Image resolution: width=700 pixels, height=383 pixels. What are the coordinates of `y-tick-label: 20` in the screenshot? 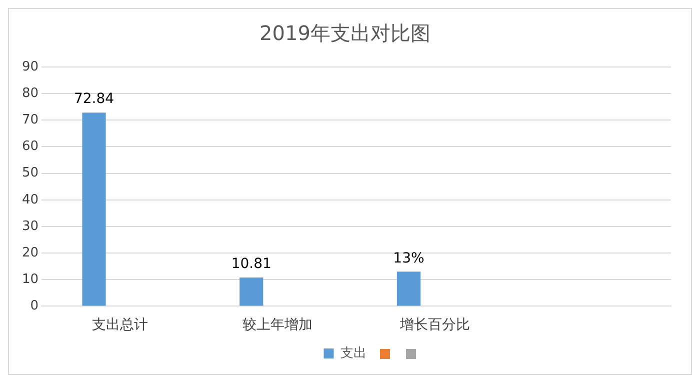 It's located at (30, 252).